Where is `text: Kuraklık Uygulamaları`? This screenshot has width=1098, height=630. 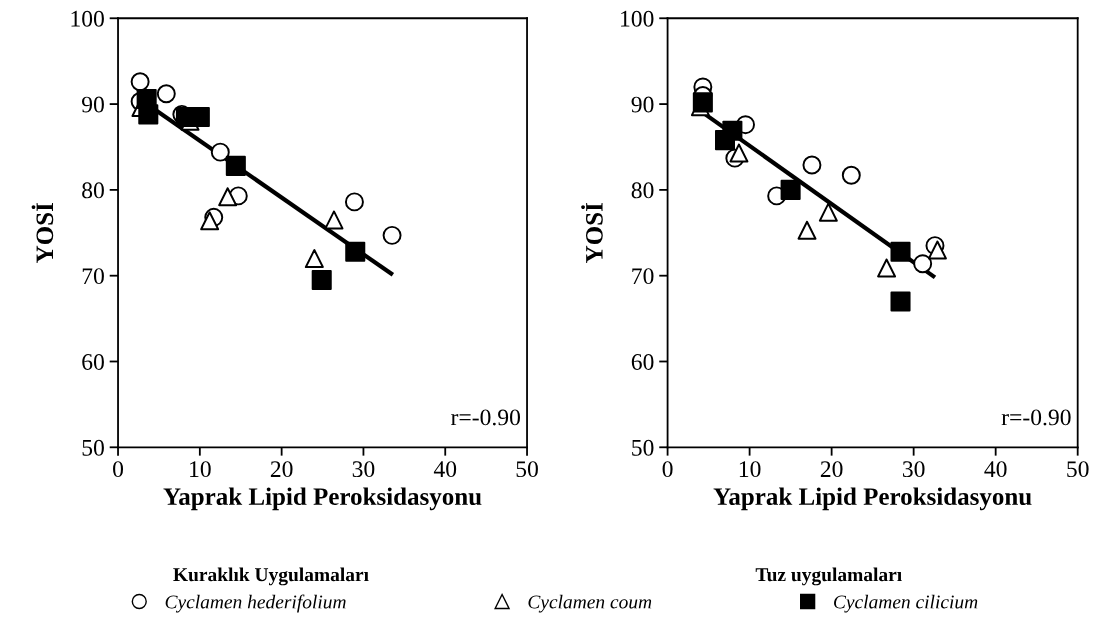 text: Kuraklık Uygulamaları is located at coordinates (271, 576).